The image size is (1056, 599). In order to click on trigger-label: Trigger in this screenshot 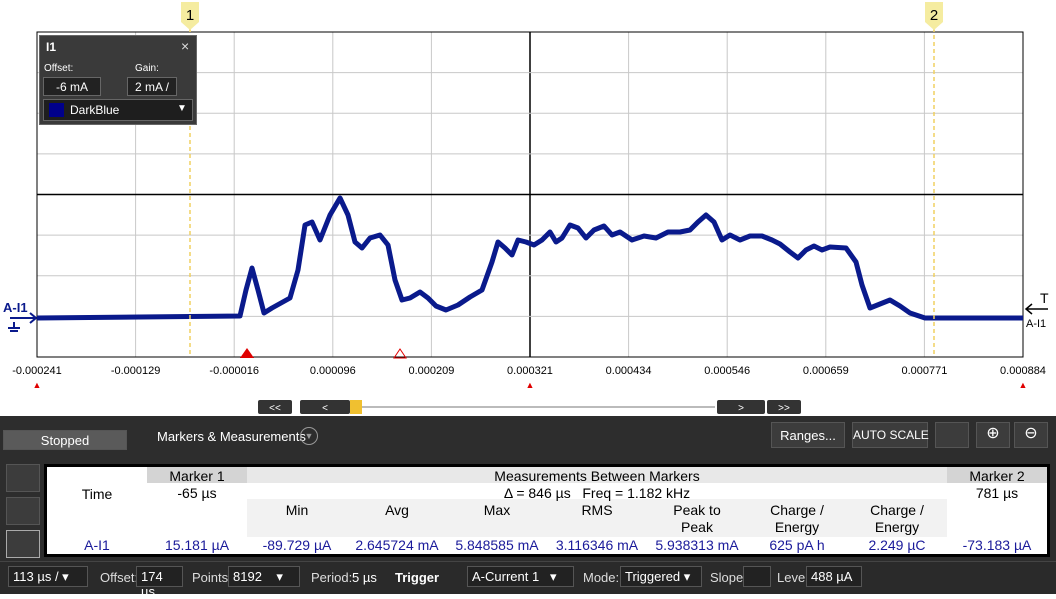, I will do `click(417, 577)`.